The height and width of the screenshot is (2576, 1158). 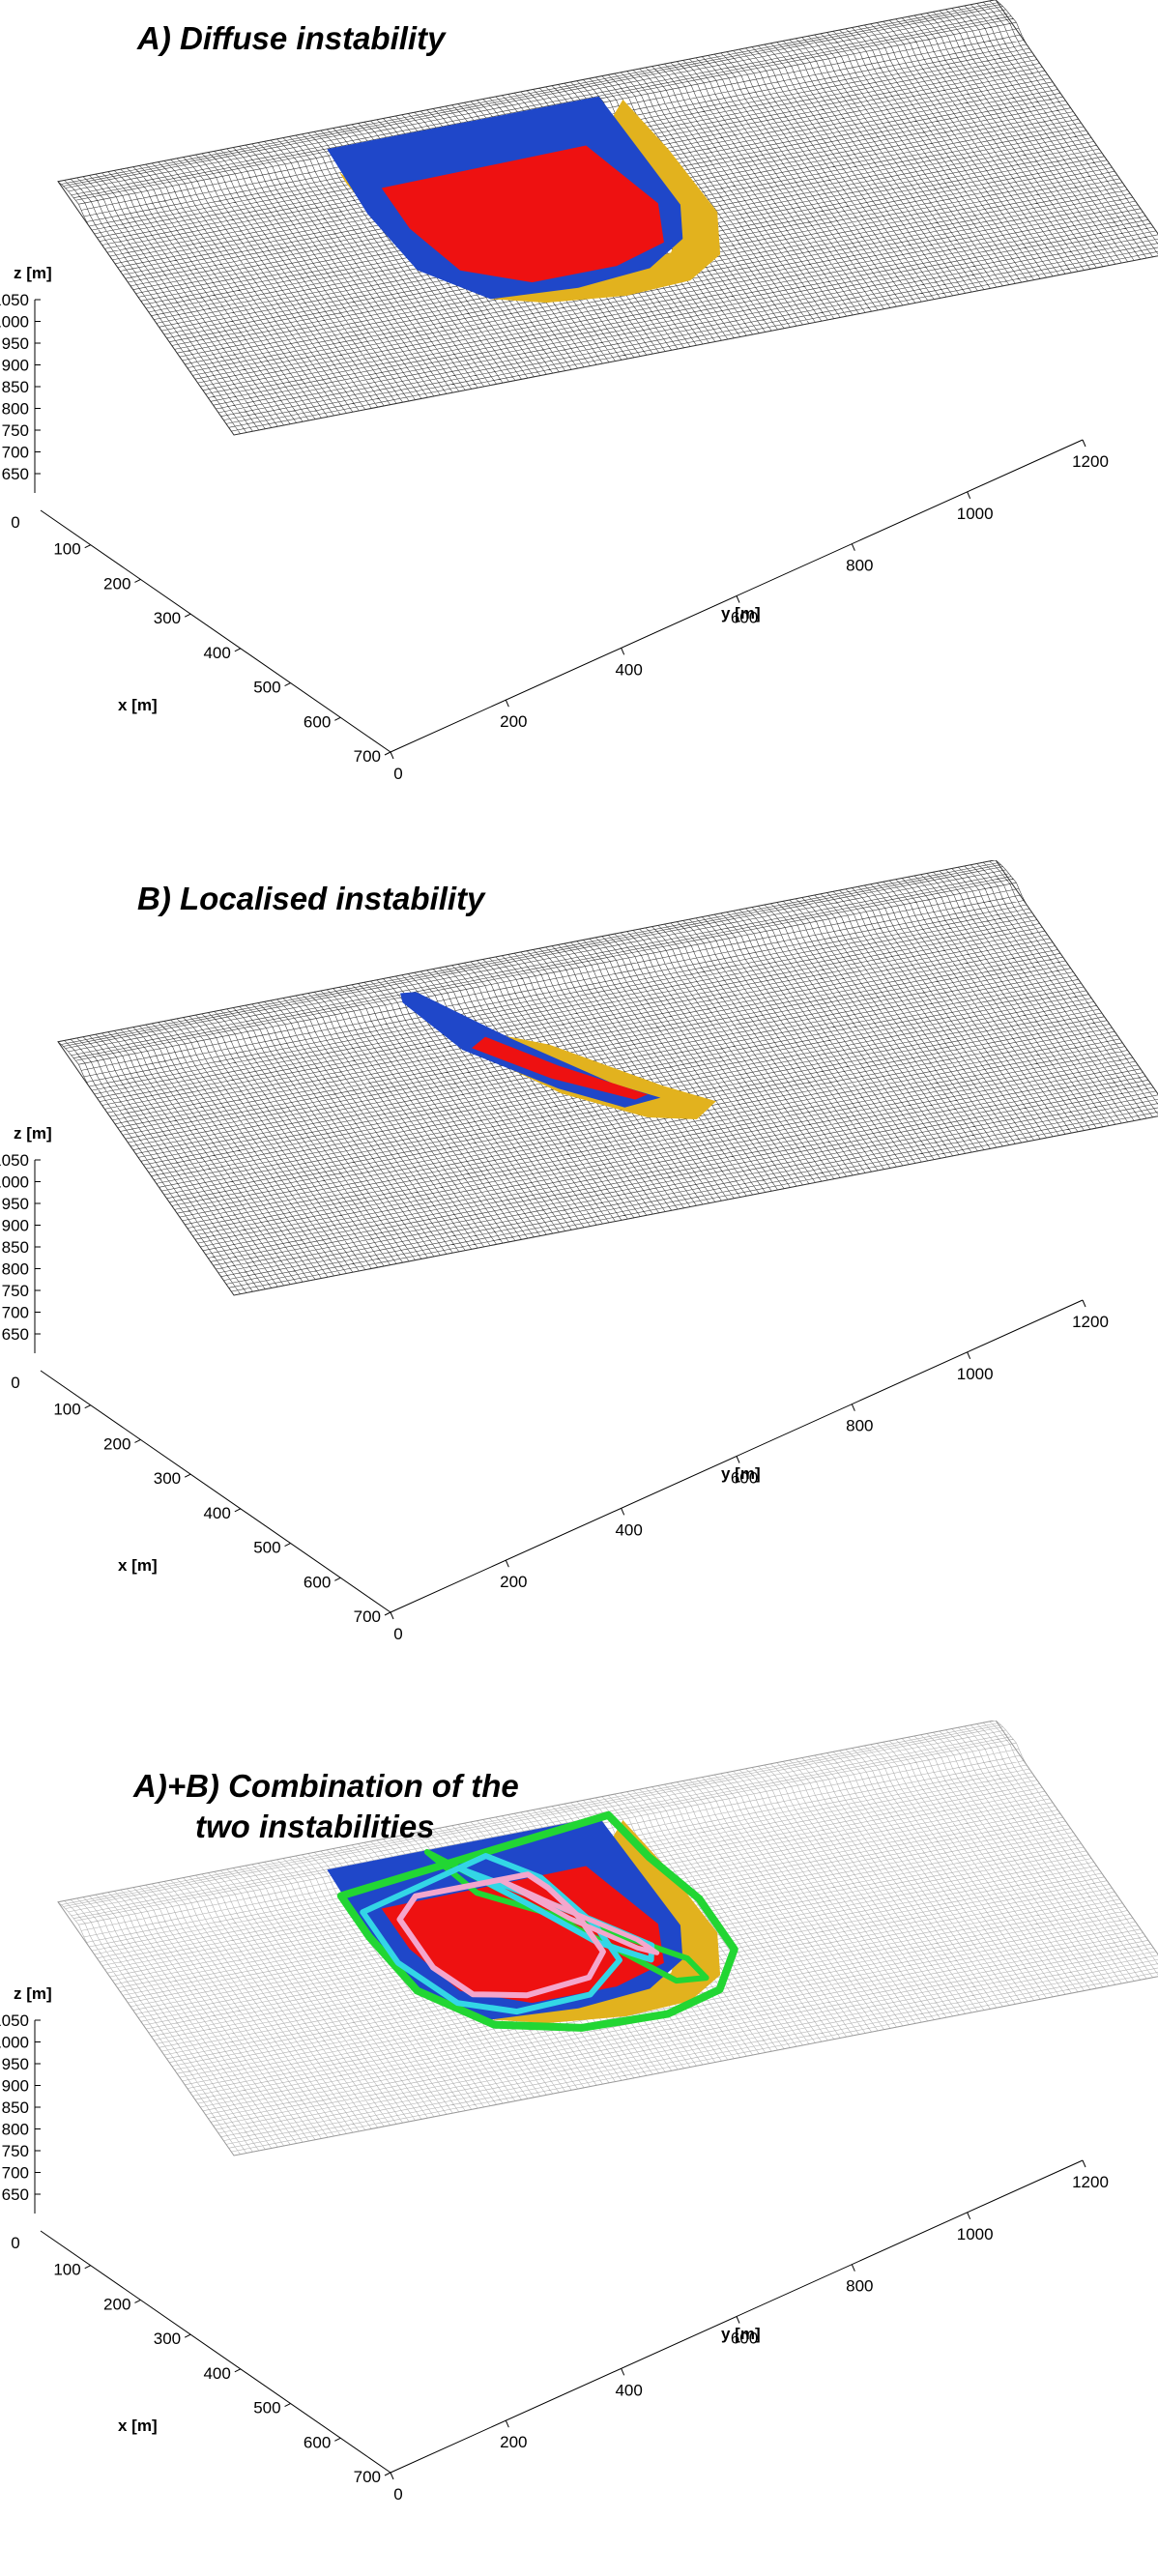 What do you see at coordinates (744, 2339) in the screenshot?
I see `y-tick-label: 600` at bounding box center [744, 2339].